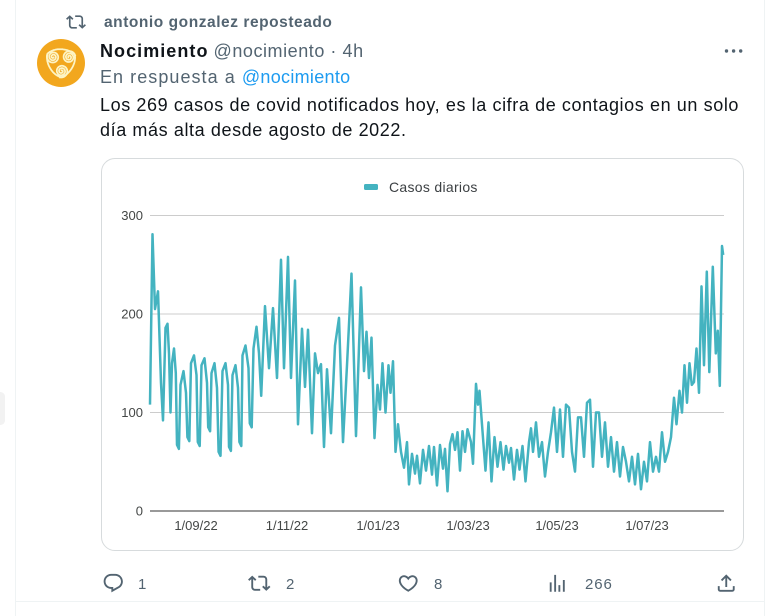 This screenshot has width=768, height=616. What do you see at coordinates (467, 525) in the screenshot?
I see `svg-text: 1/03/23` at bounding box center [467, 525].